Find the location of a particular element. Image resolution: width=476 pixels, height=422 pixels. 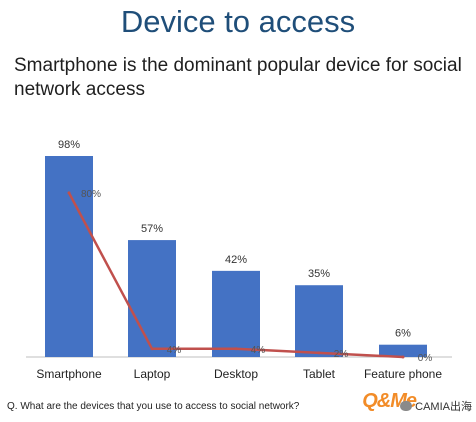

line-value-label: 2% is located at coordinates (341, 354).